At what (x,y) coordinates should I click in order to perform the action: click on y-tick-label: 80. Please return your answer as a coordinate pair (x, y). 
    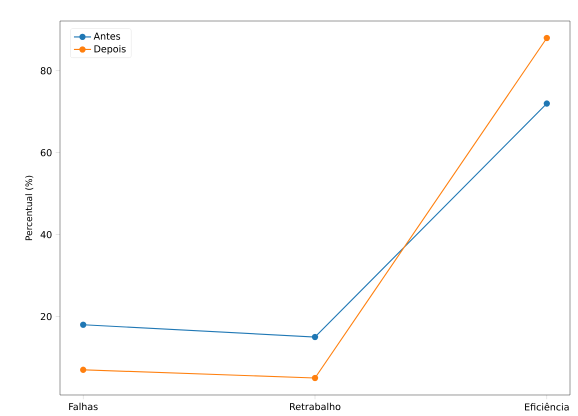
    Looking at the image, I should click on (46, 70).